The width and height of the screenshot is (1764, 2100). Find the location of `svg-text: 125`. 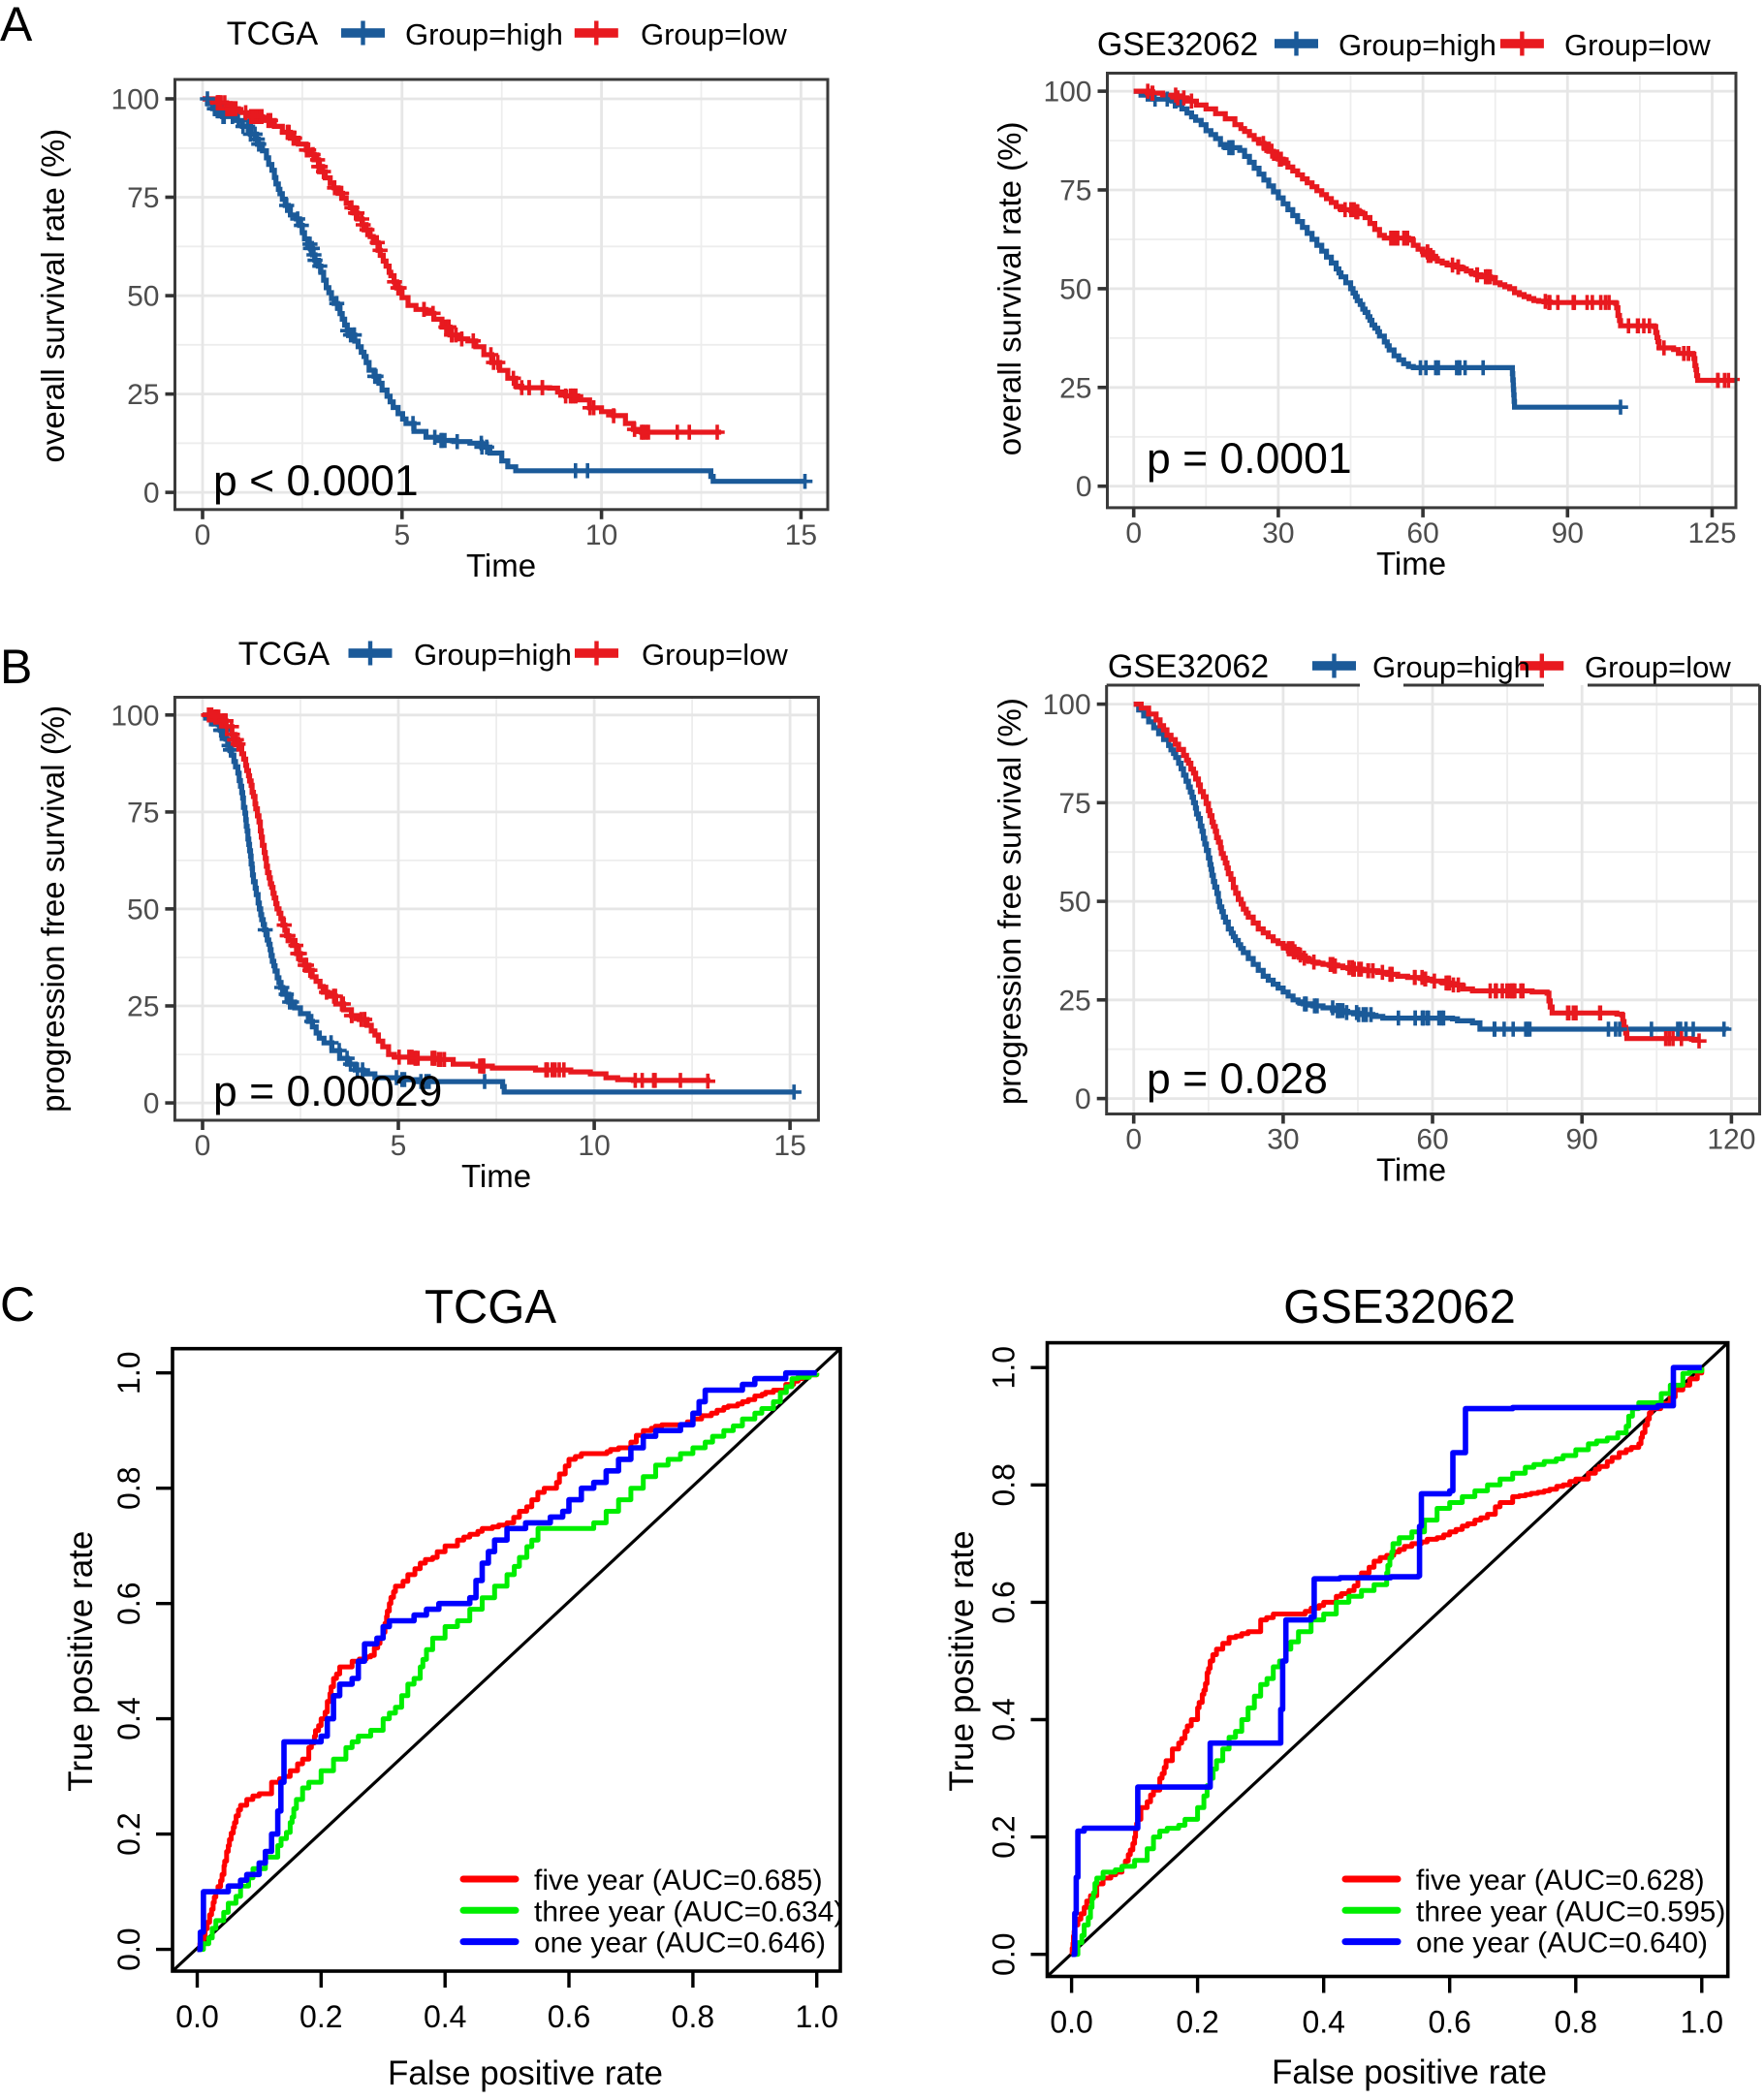

svg-text: 125 is located at coordinates (1712, 533).